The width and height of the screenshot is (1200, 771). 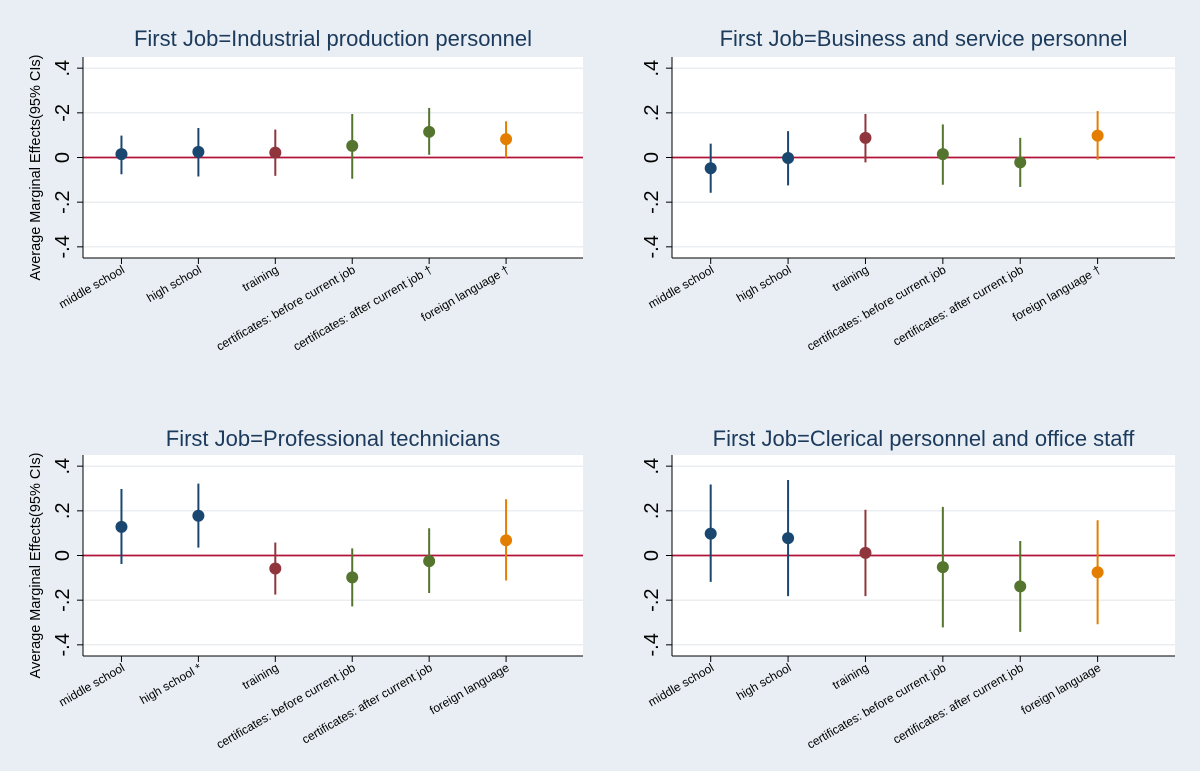 I want to click on panel-title: First Job=Professional technicians, so click(x=333, y=438).